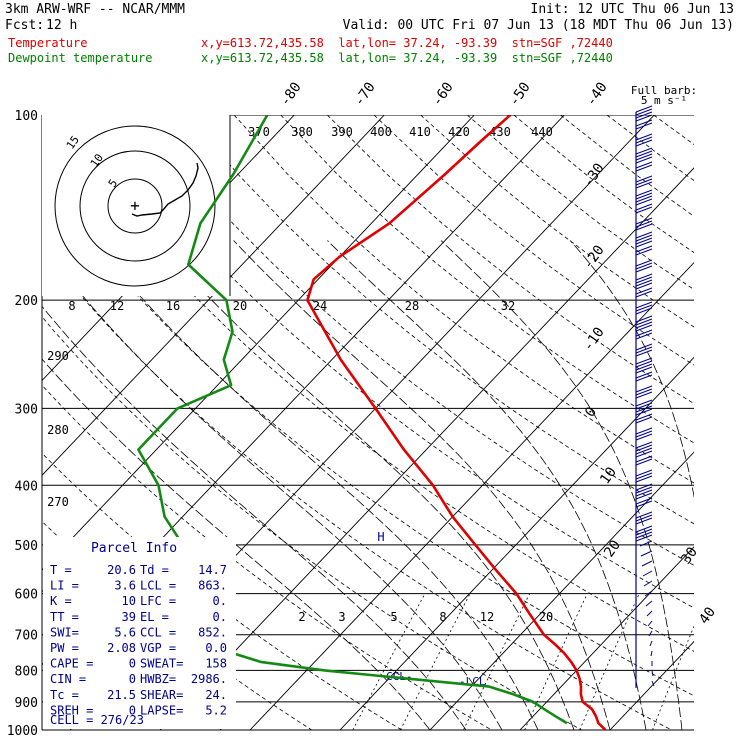 The height and width of the screenshot is (740, 740). Describe the element at coordinates (68, 679) in the screenshot. I see `parcel-info-key: CIN =` at that location.